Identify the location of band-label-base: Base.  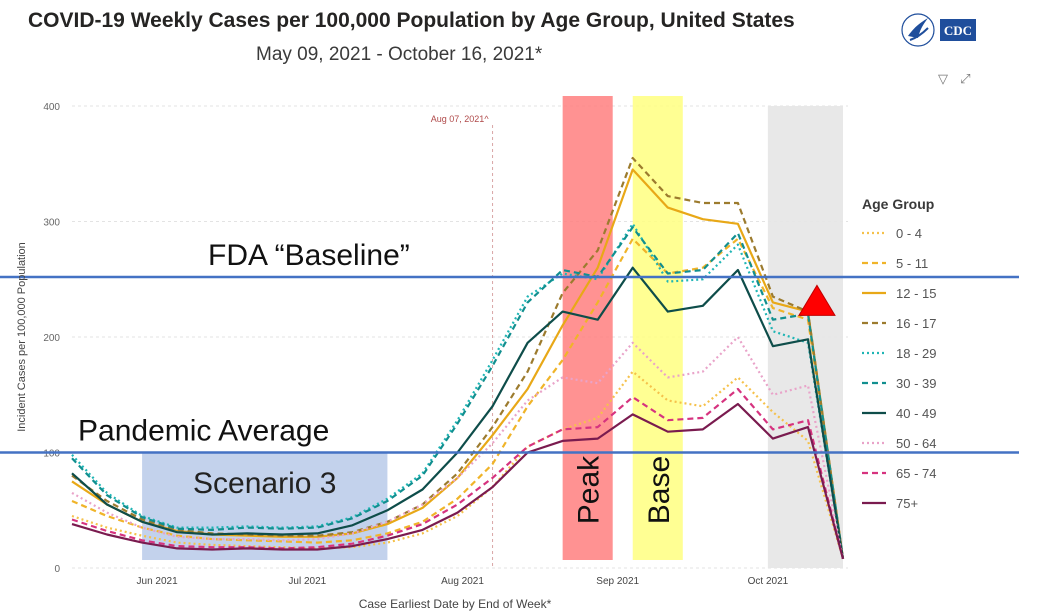
(659, 490).